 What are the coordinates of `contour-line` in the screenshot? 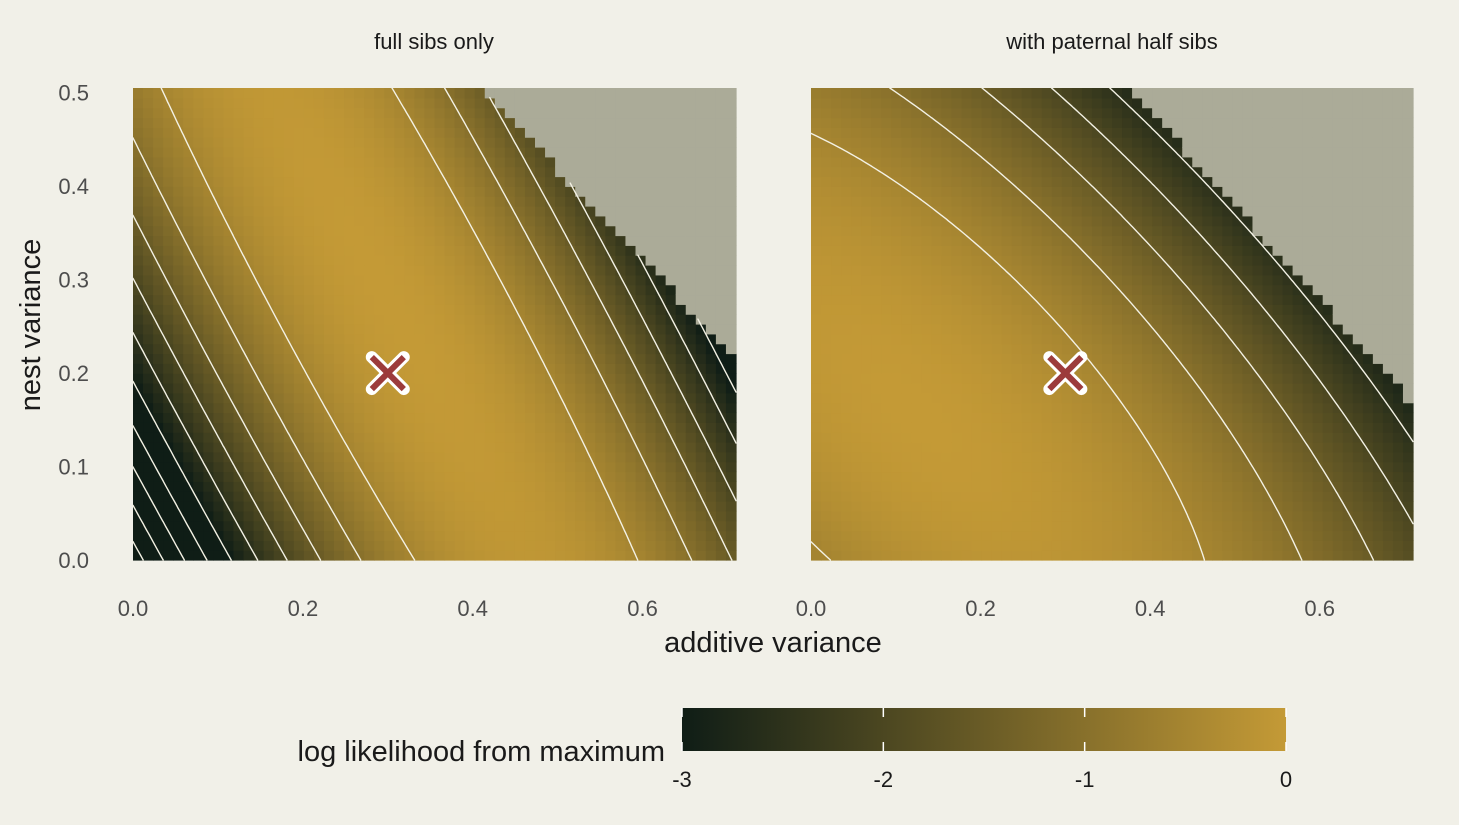 It's located at (148, 532).